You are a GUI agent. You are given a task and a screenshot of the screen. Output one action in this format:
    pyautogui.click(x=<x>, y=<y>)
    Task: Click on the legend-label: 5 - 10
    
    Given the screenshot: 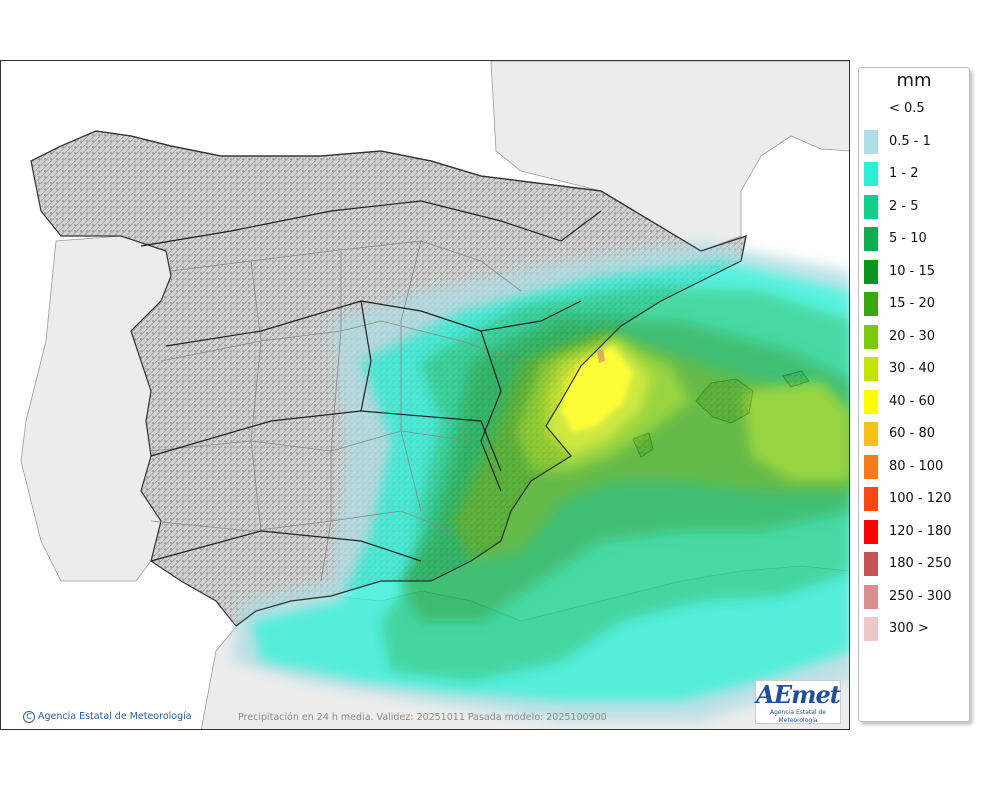 What is the action you would take?
    pyautogui.click(x=908, y=238)
    